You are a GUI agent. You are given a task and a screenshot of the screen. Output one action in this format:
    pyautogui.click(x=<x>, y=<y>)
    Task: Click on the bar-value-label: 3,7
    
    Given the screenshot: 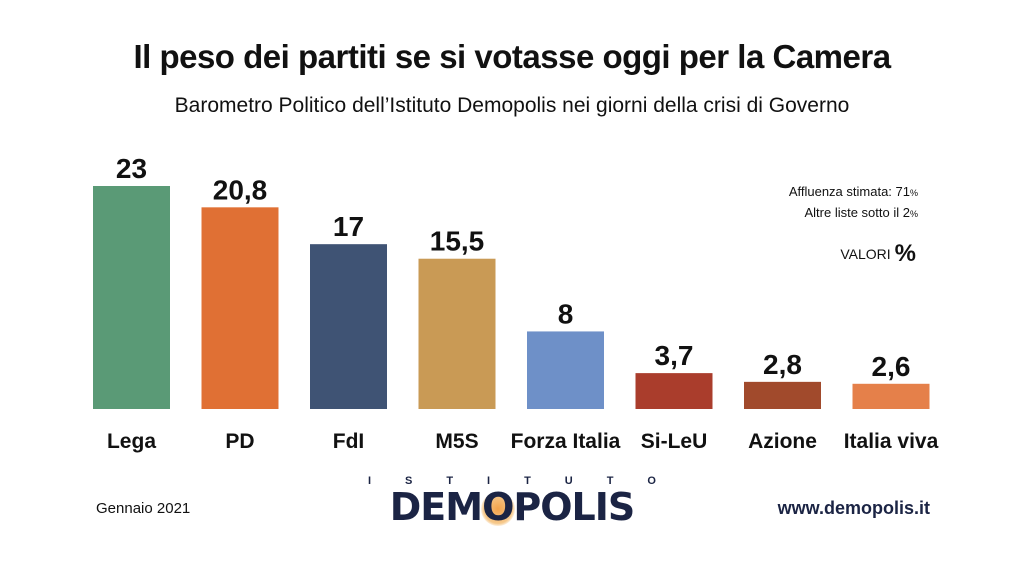 What is the action you would take?
    pyautogui.click(x=674, y=355)
    